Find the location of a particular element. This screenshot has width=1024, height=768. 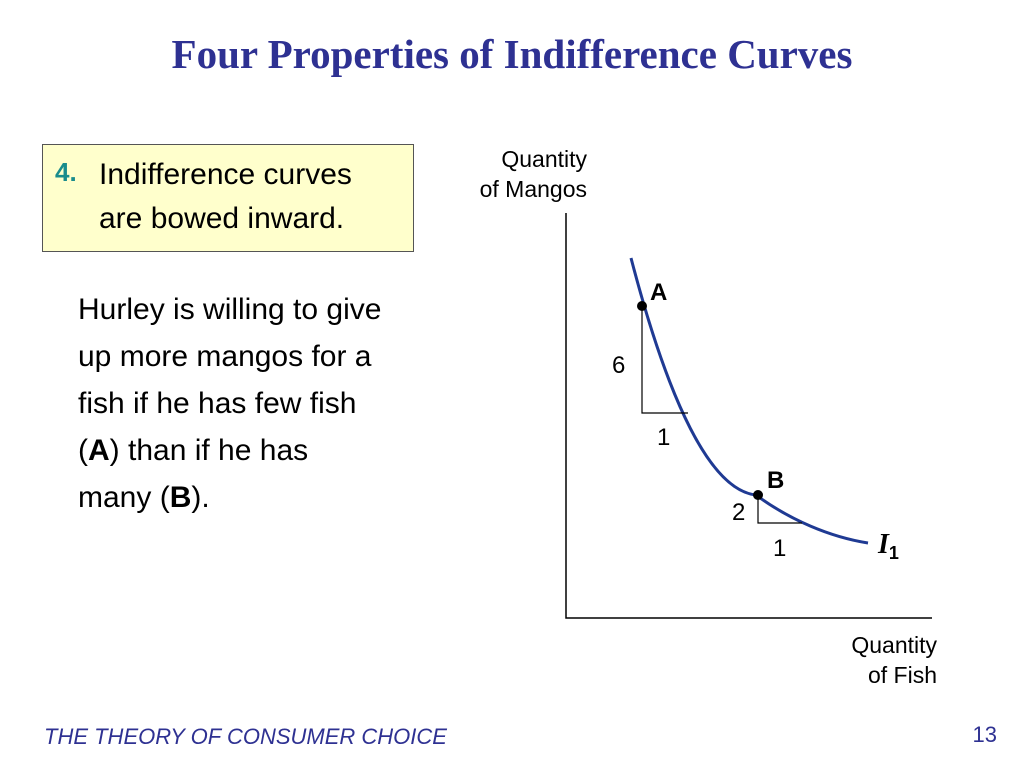

x-axis-label-line-2: of Fish is located at coordinates (902, 675).